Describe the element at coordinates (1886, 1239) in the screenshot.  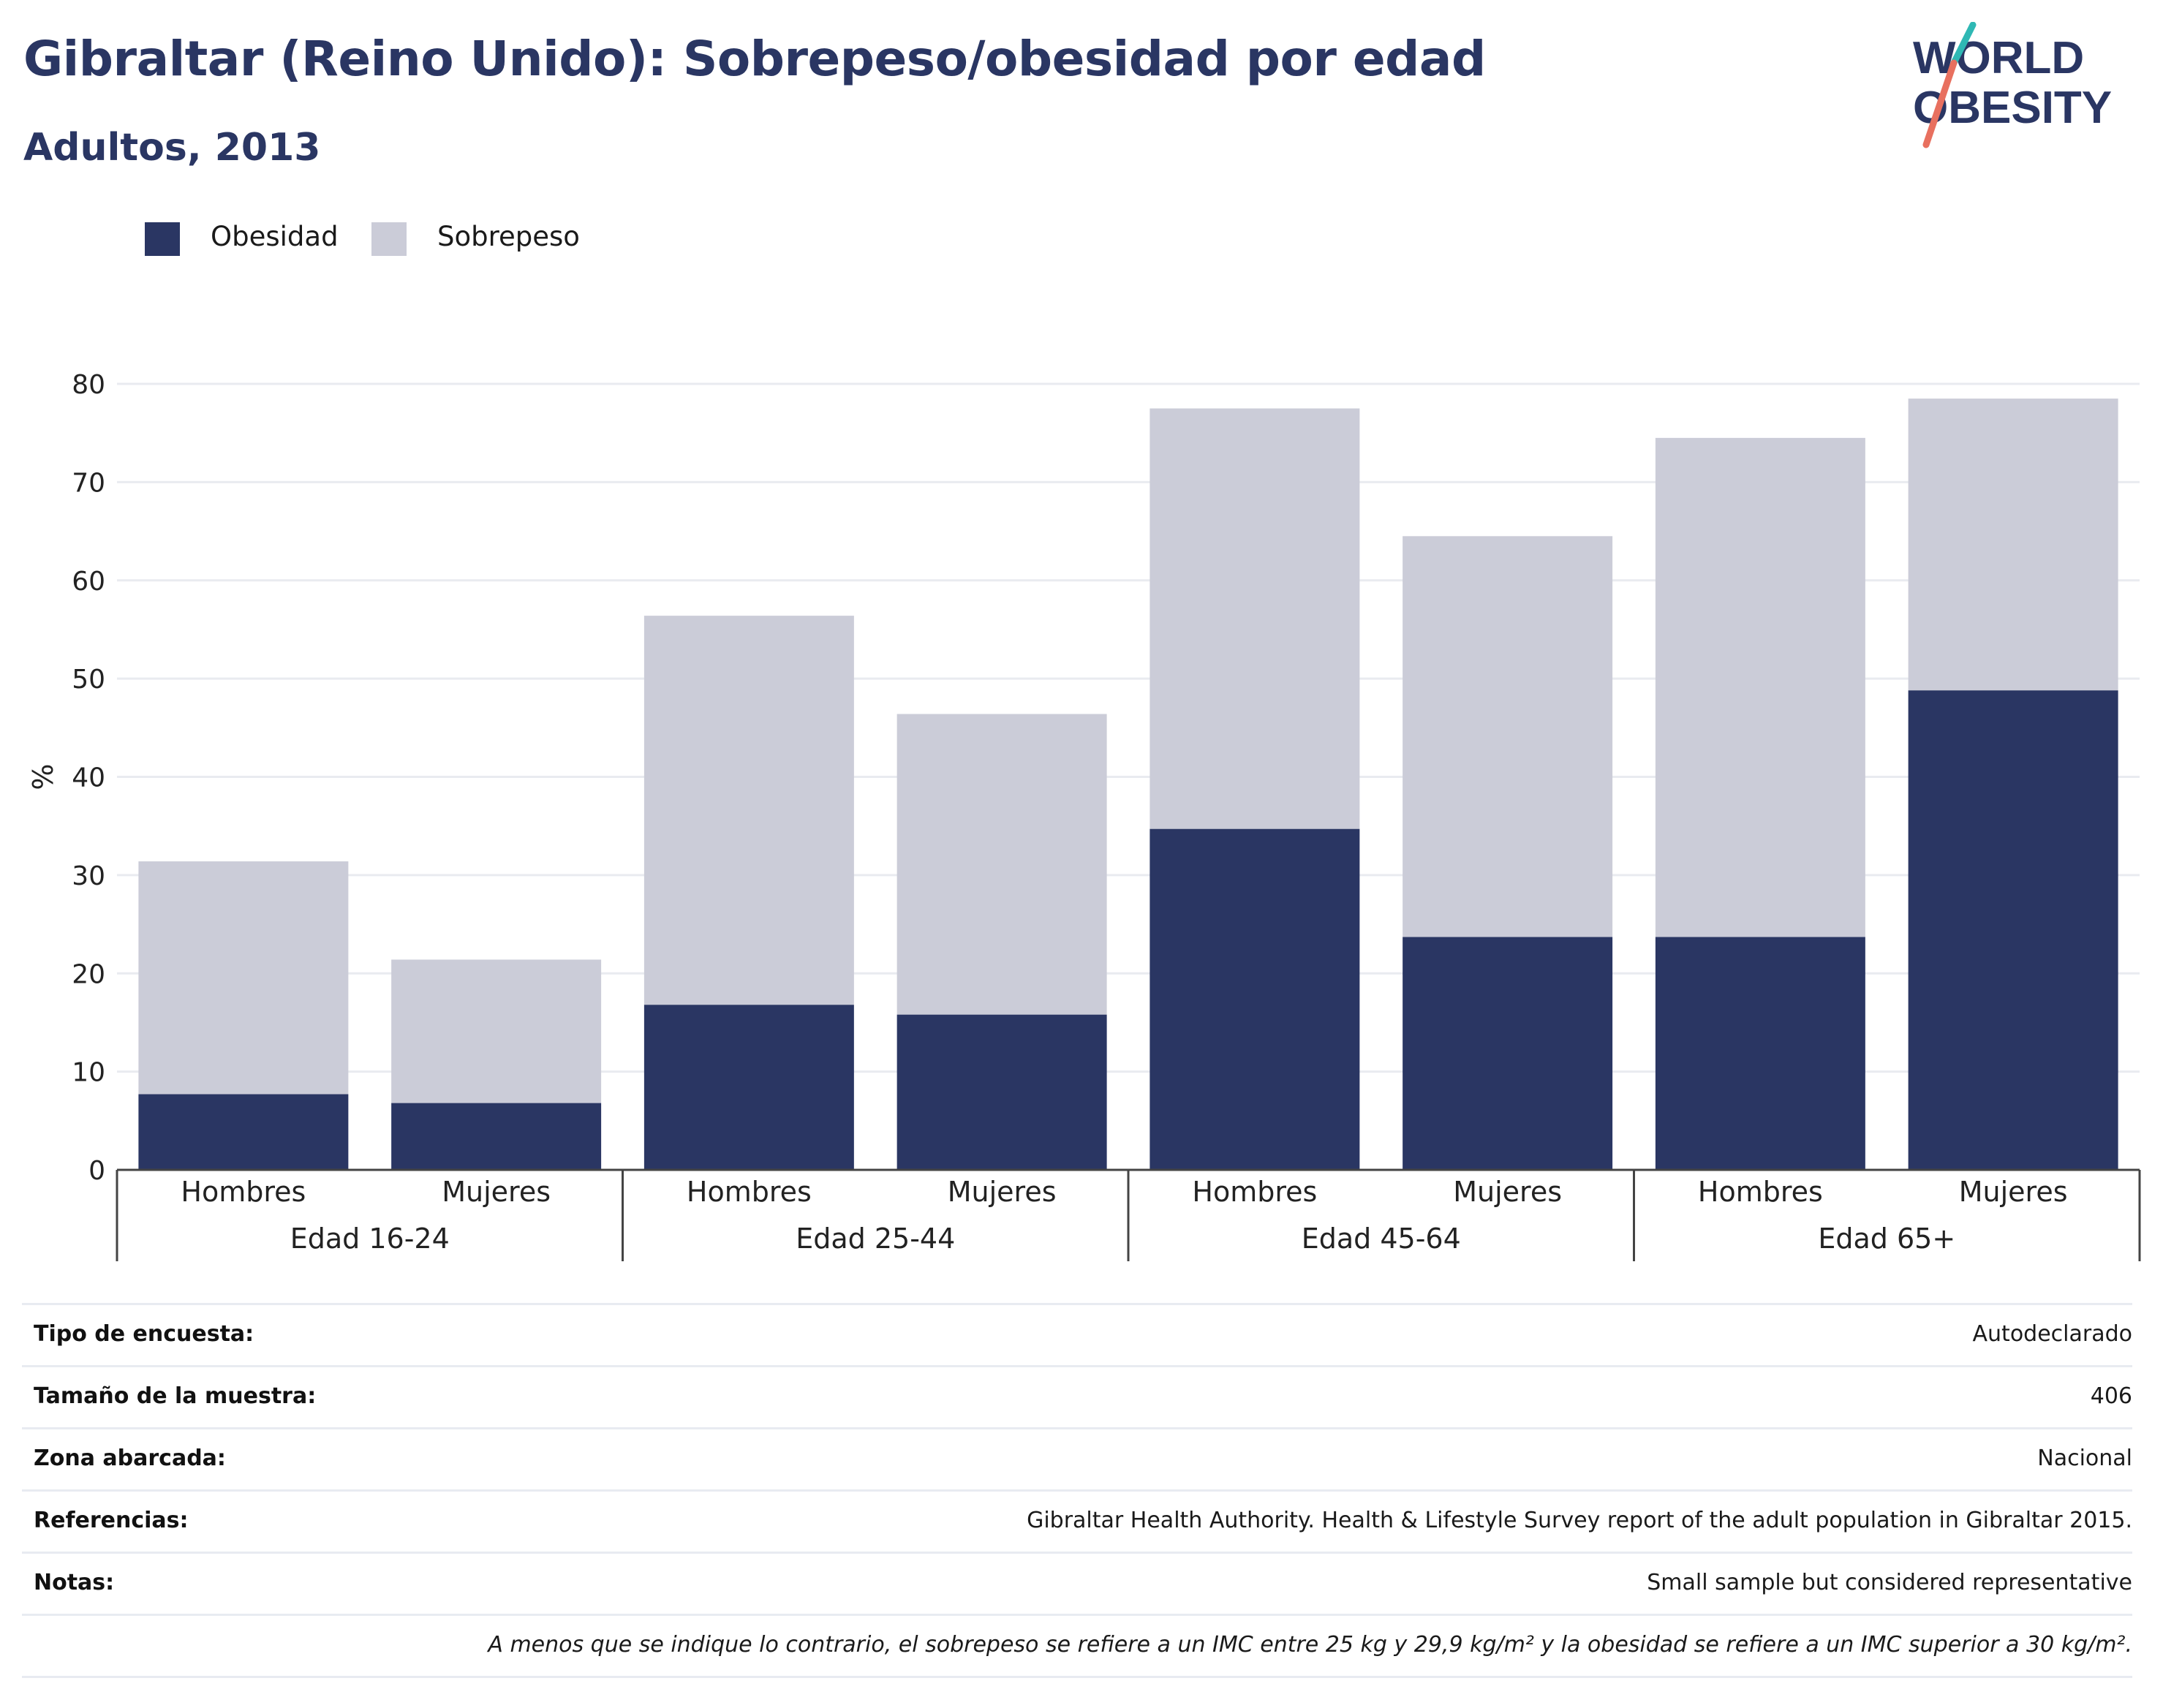
I see `group-label: Edad 65+` at that location.